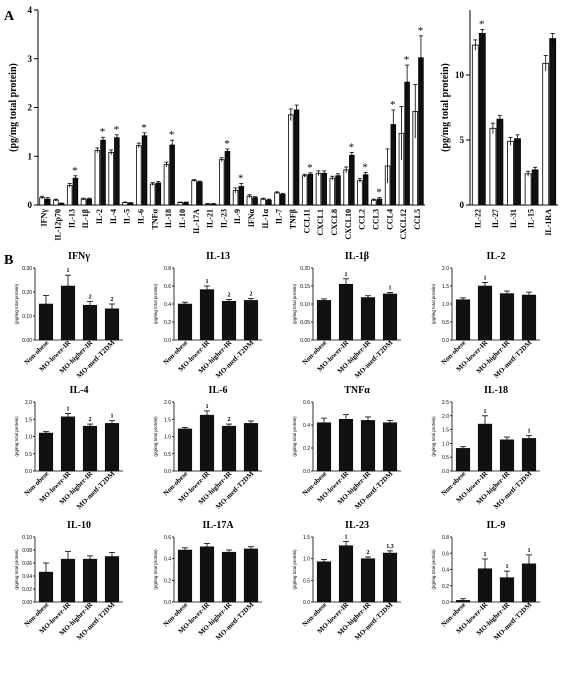  I want to click on y-tick-label: 2.0, so click(445, 269).